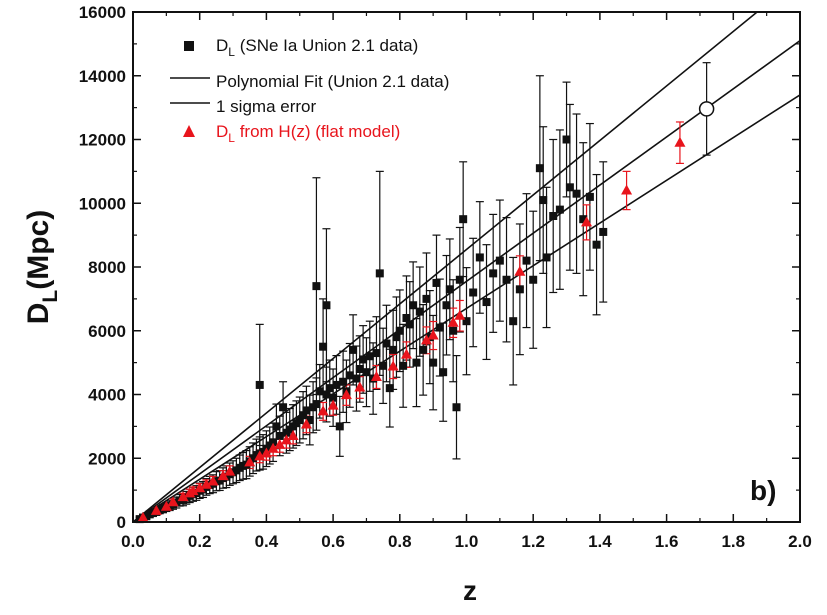 This screenshot has width=827, height=615. I want to click on legend-label-main: 1 sigma error, so click(266, 106).